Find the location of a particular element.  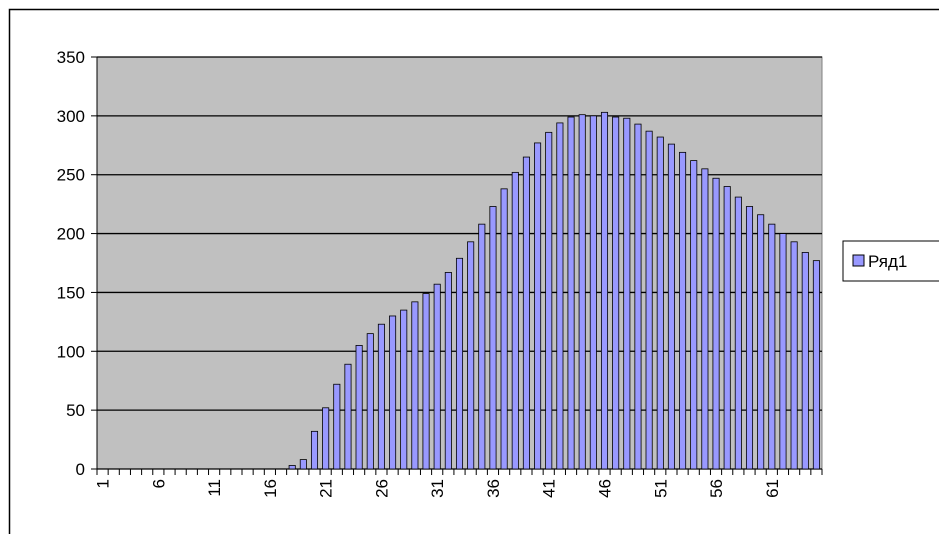

x-tick-label: 41 is located at coordinates (549, 488).